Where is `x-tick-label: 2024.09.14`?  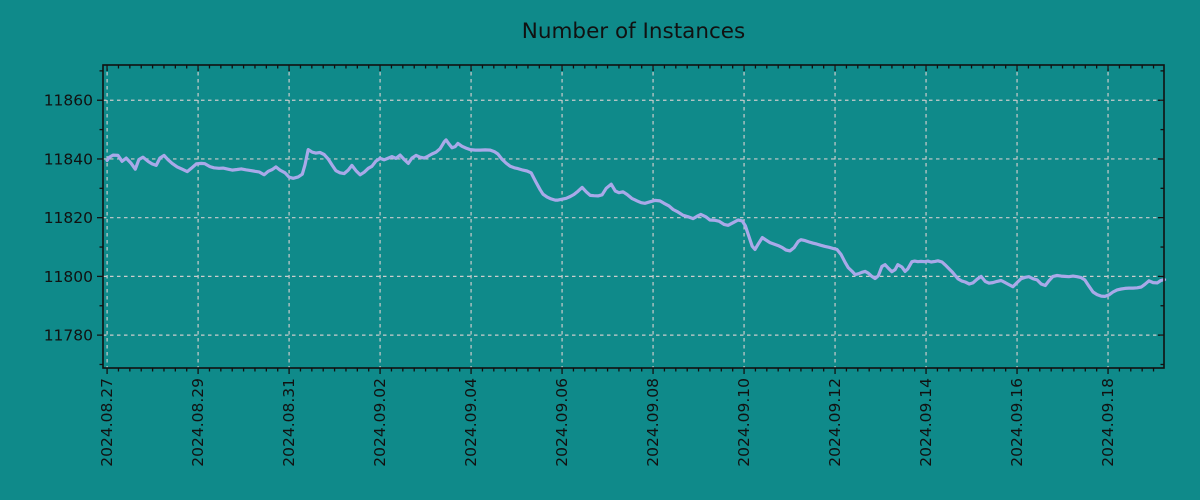 x-tick-label: 2024.09.14 is located at coordinates (926, 422).